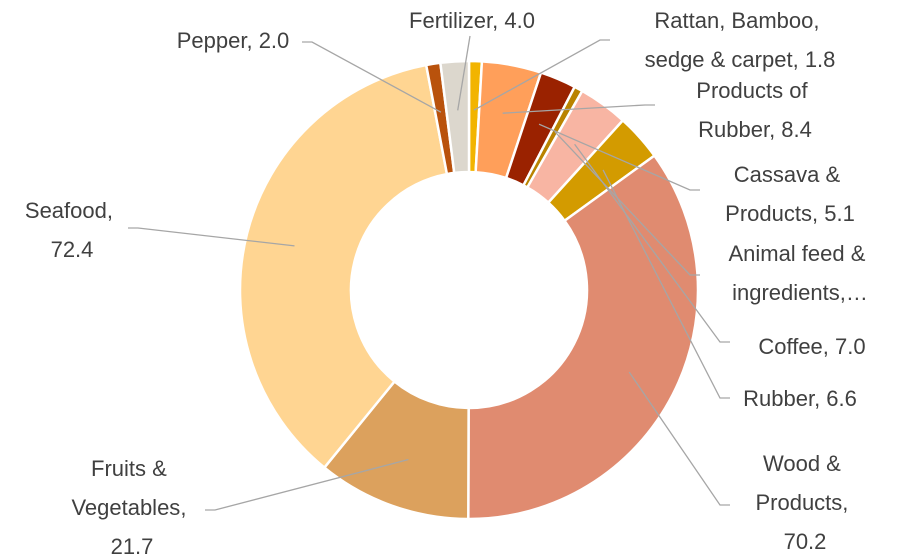 This screenshot has width=900, height=559. Describe the element at coordinates (72, 230) in the screenshot. I see `data-label: Seafood, 72.4` at that location.